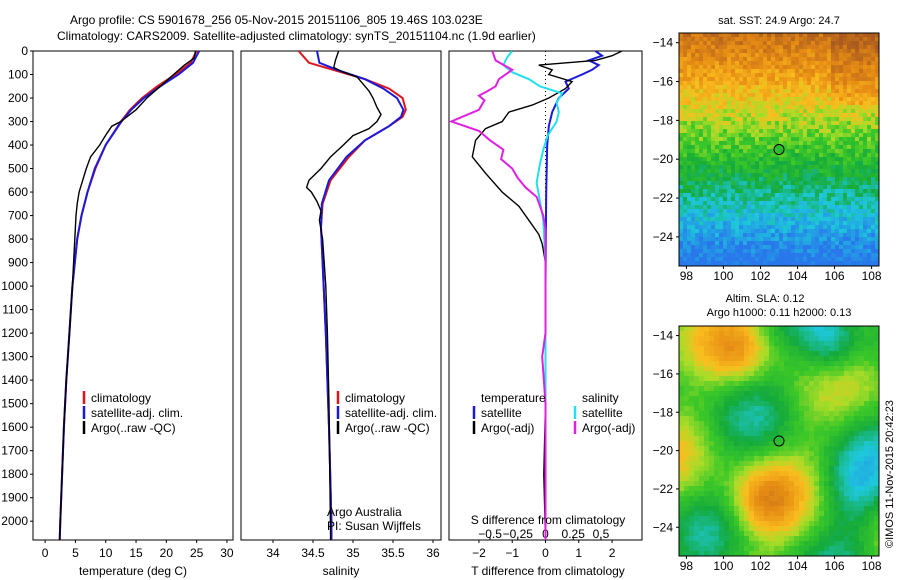 Image resolution: width=900 pixels, height=580 pixels. I want to click on sla-map-axes: 98 100 102 104 106 108−14−16−18−20−22−24, so click(767, 451).